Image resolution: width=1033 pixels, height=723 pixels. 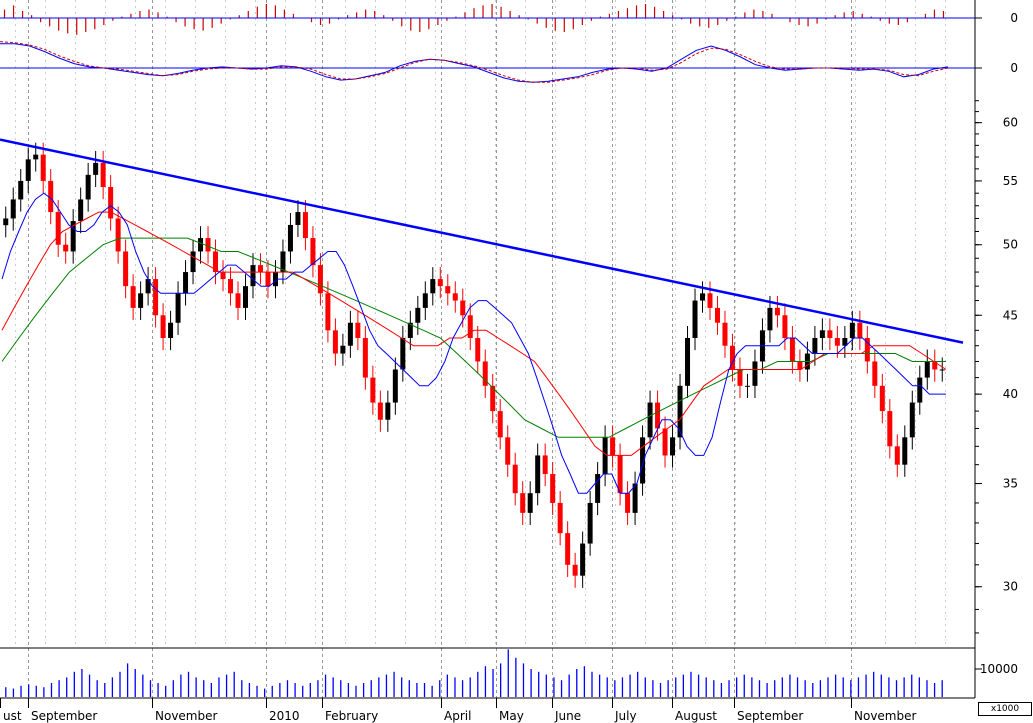 What do you see at coordinates (12, 716) in the screenshot?
I see `month-label: ust` at bounding box center [12, 716].